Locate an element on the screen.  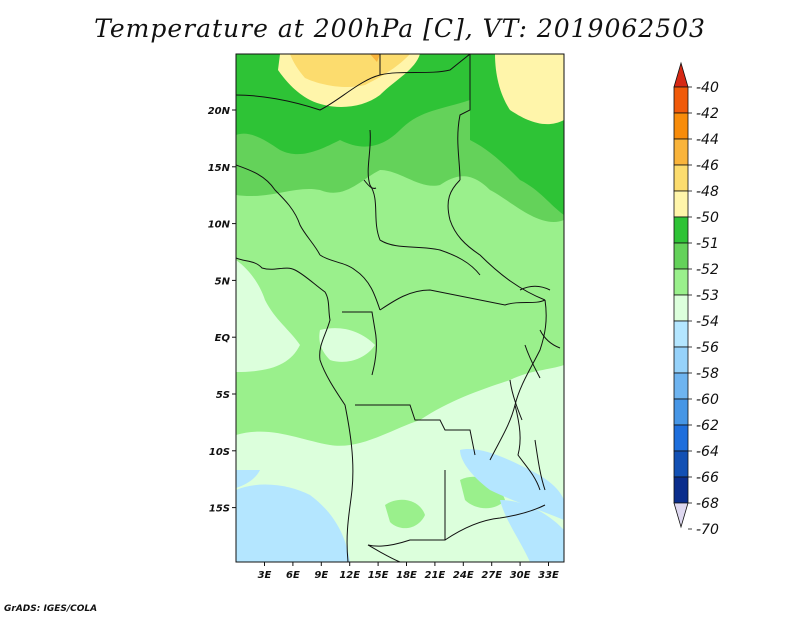
band-54-west is located at coordinates (268, 316).